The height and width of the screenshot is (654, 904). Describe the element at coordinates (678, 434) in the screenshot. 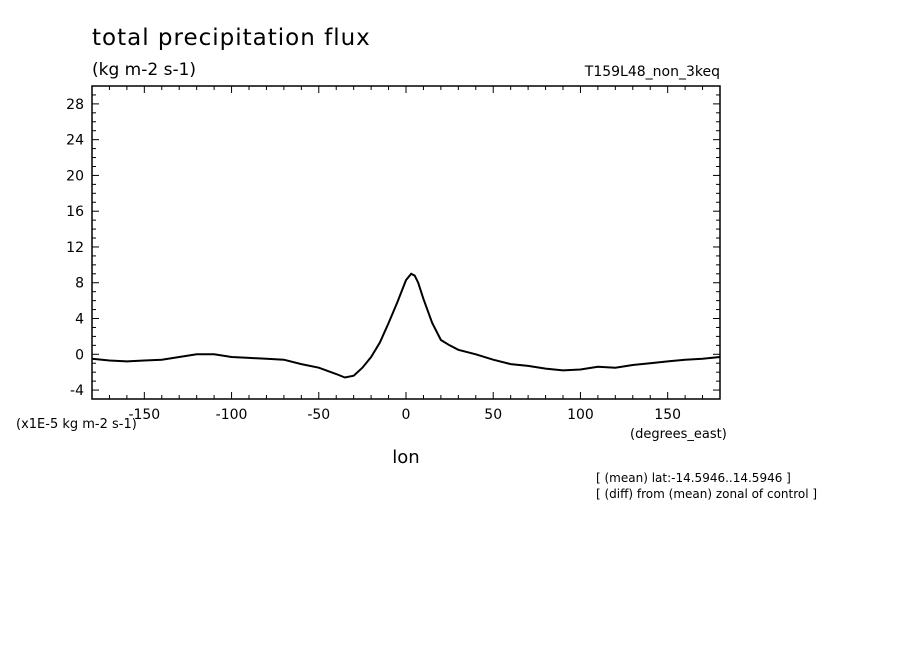

I see `x-axis-units: (degrees_east)` at that location.